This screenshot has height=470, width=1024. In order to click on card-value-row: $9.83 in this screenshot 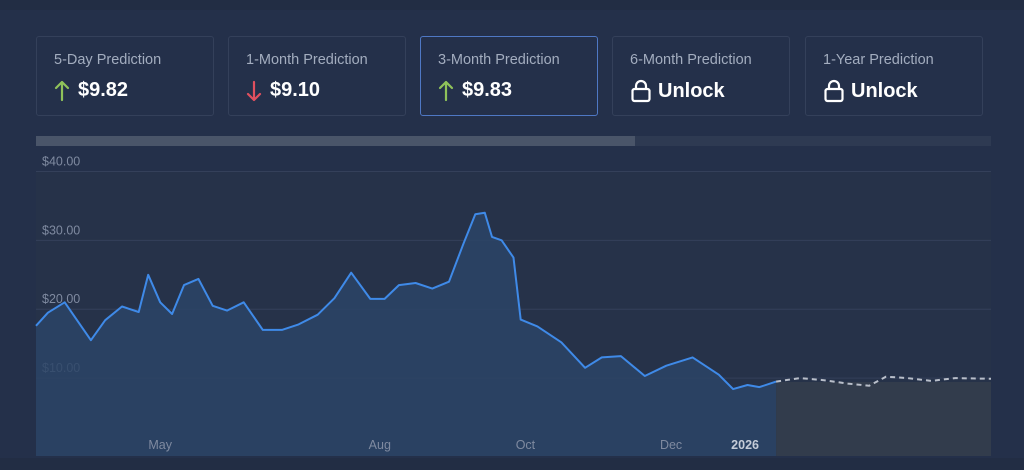, I will do `click(475, 90)`.